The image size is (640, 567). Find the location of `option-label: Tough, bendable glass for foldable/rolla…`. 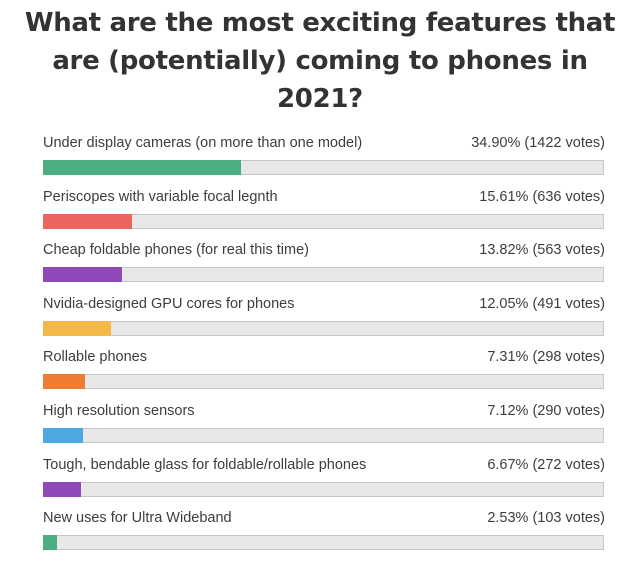

option-label: Tough, bendable glass for foldable/rolla… is located at coordinates (205, 464).